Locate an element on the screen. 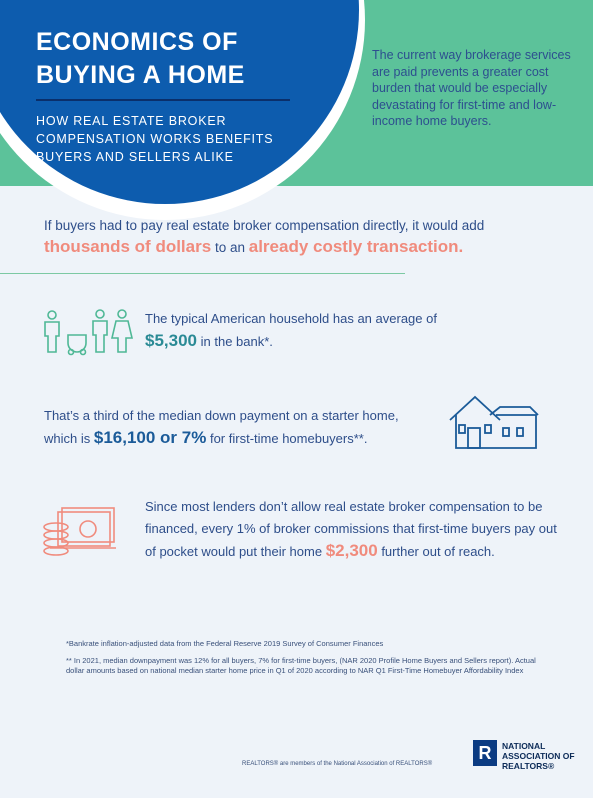 Image resolution: width=593 pixels, height=798 pixels. logo-box is located at coordinates (485, 753).